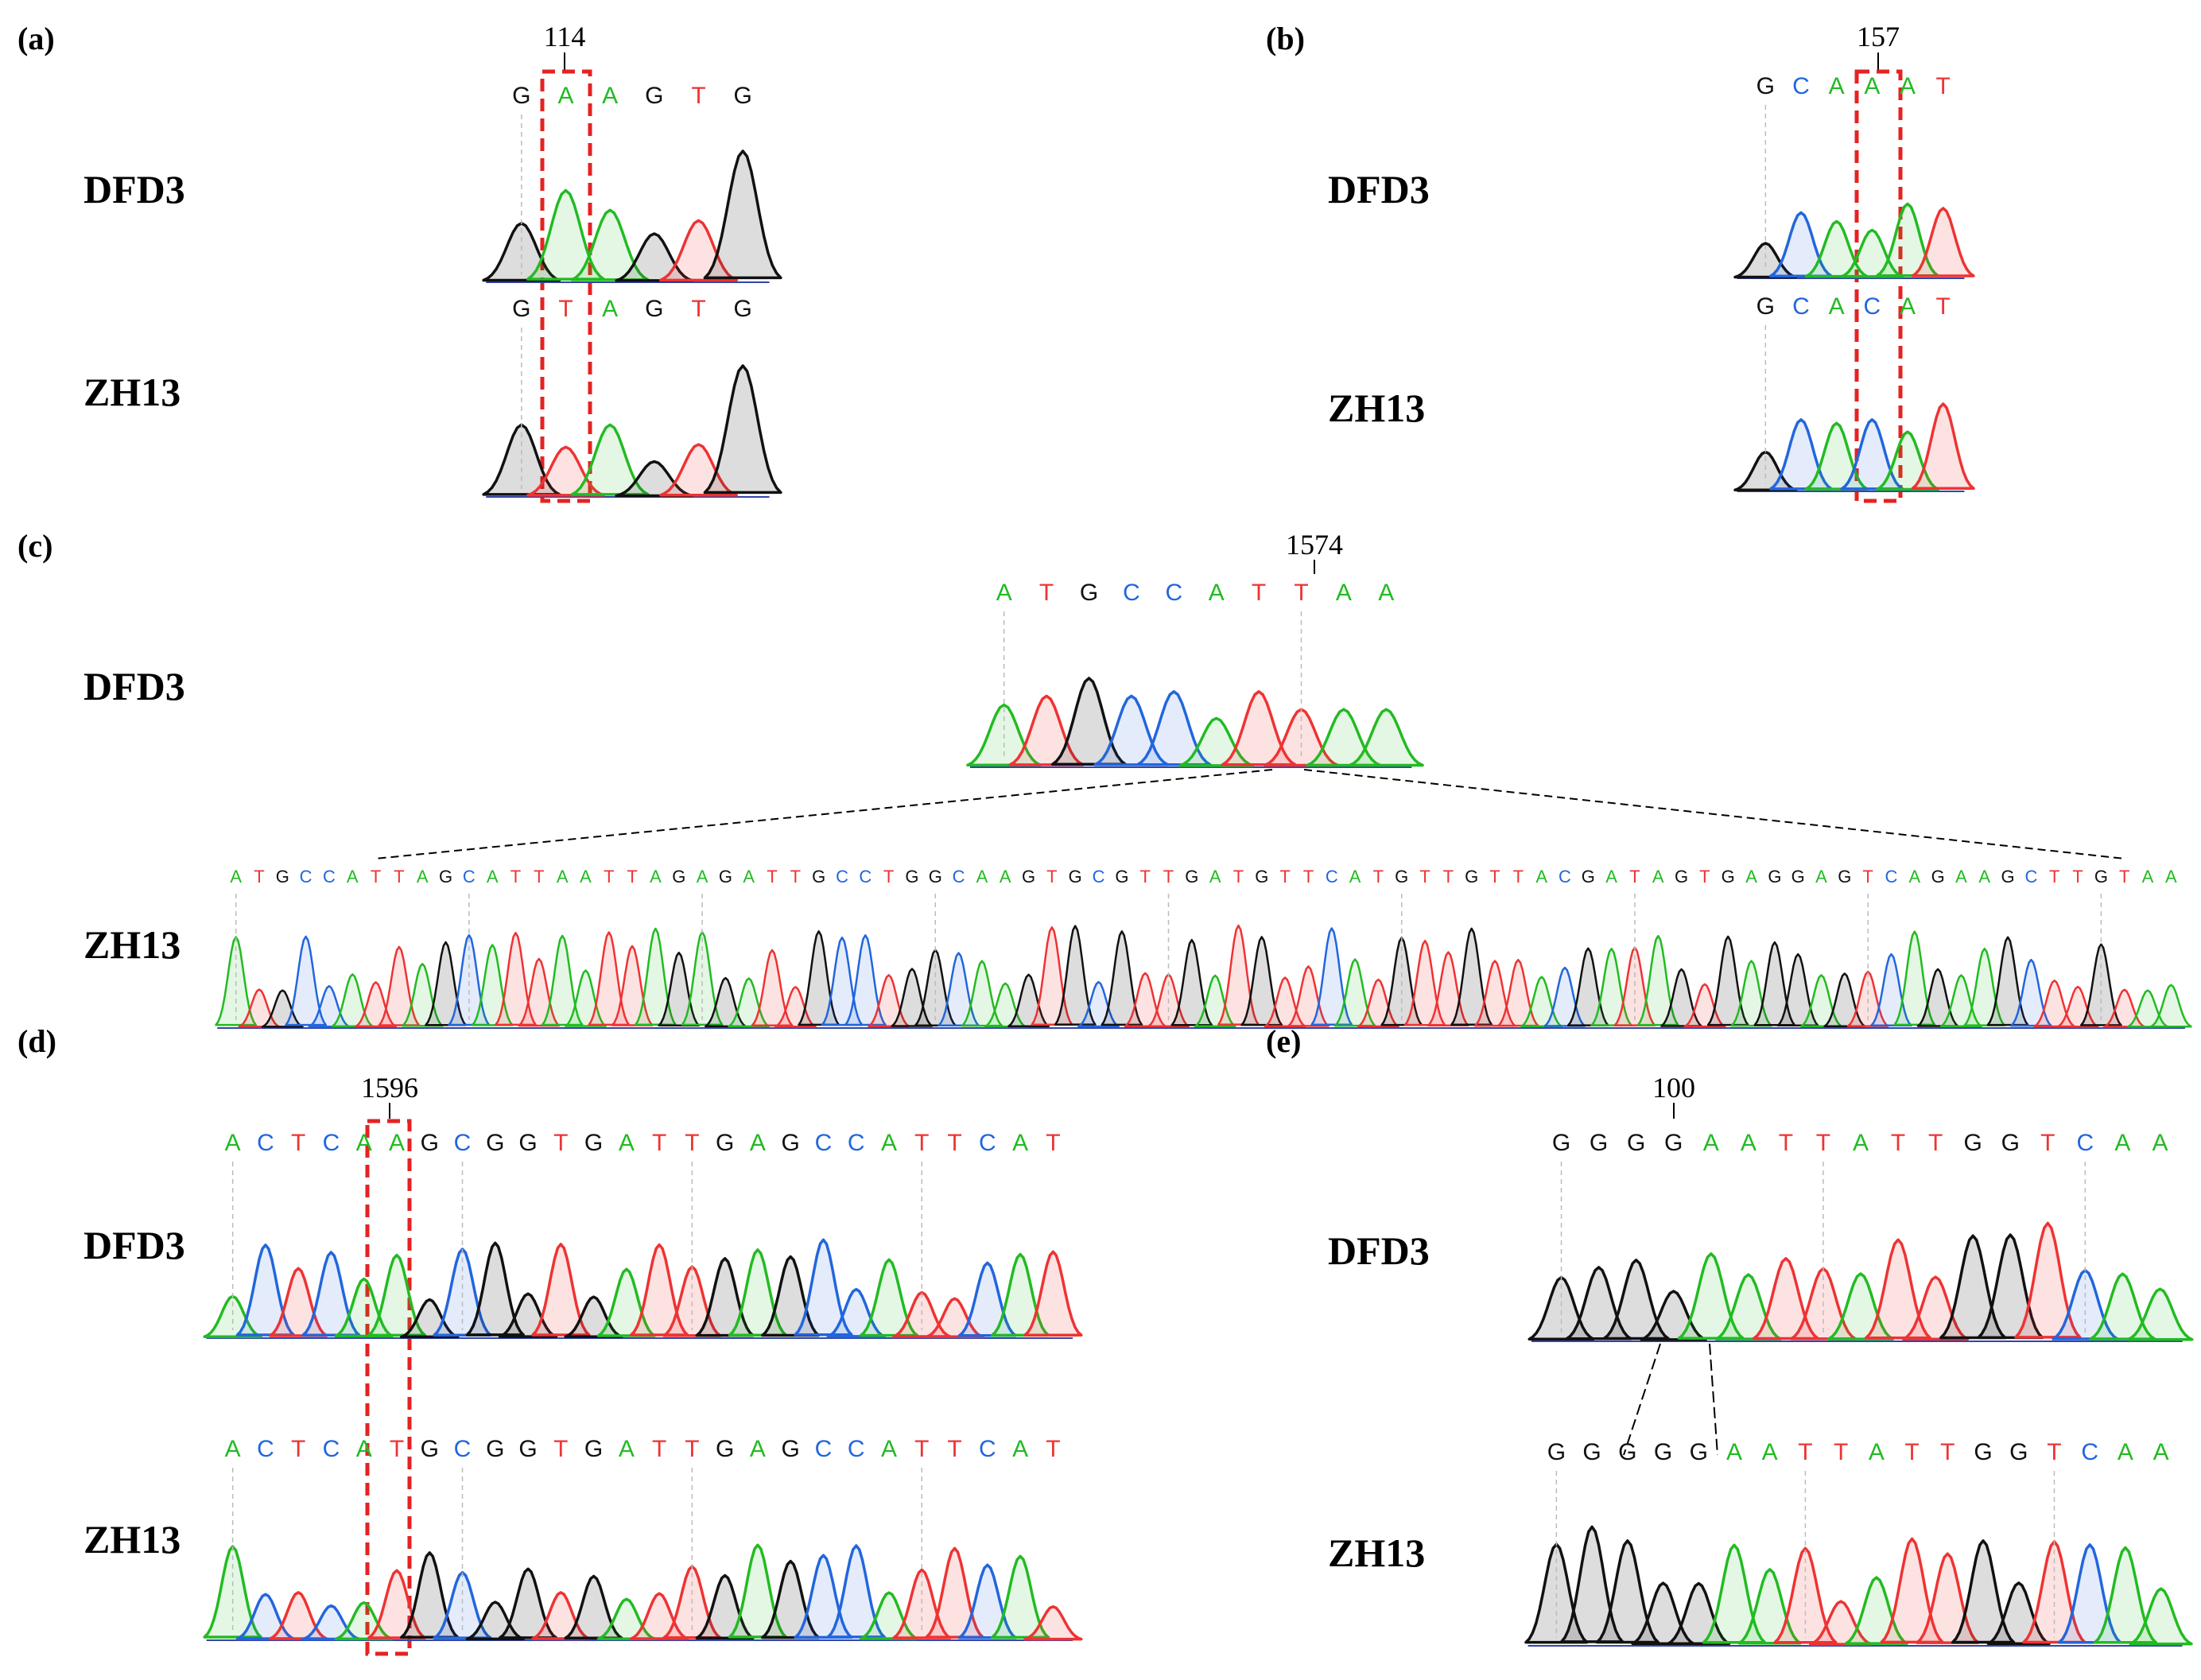 The height and width of the screenshot is (1680, 2201). Describe the element at coordinates (134, 686) in the screenshot. I see `sample-label-c-top: DFD3` at that location.